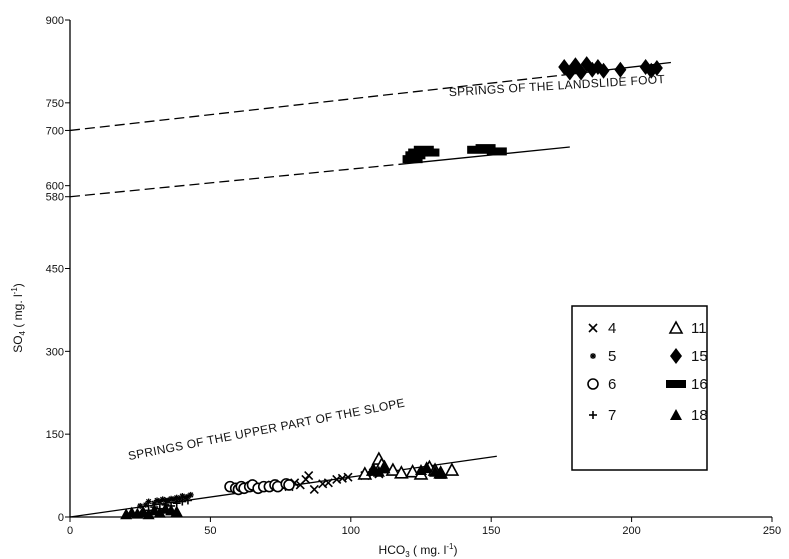  What do you see at coordinates (55, 270) in the screenshot?
I see `y-tick-label: 450` at bounding box center [55, 270].